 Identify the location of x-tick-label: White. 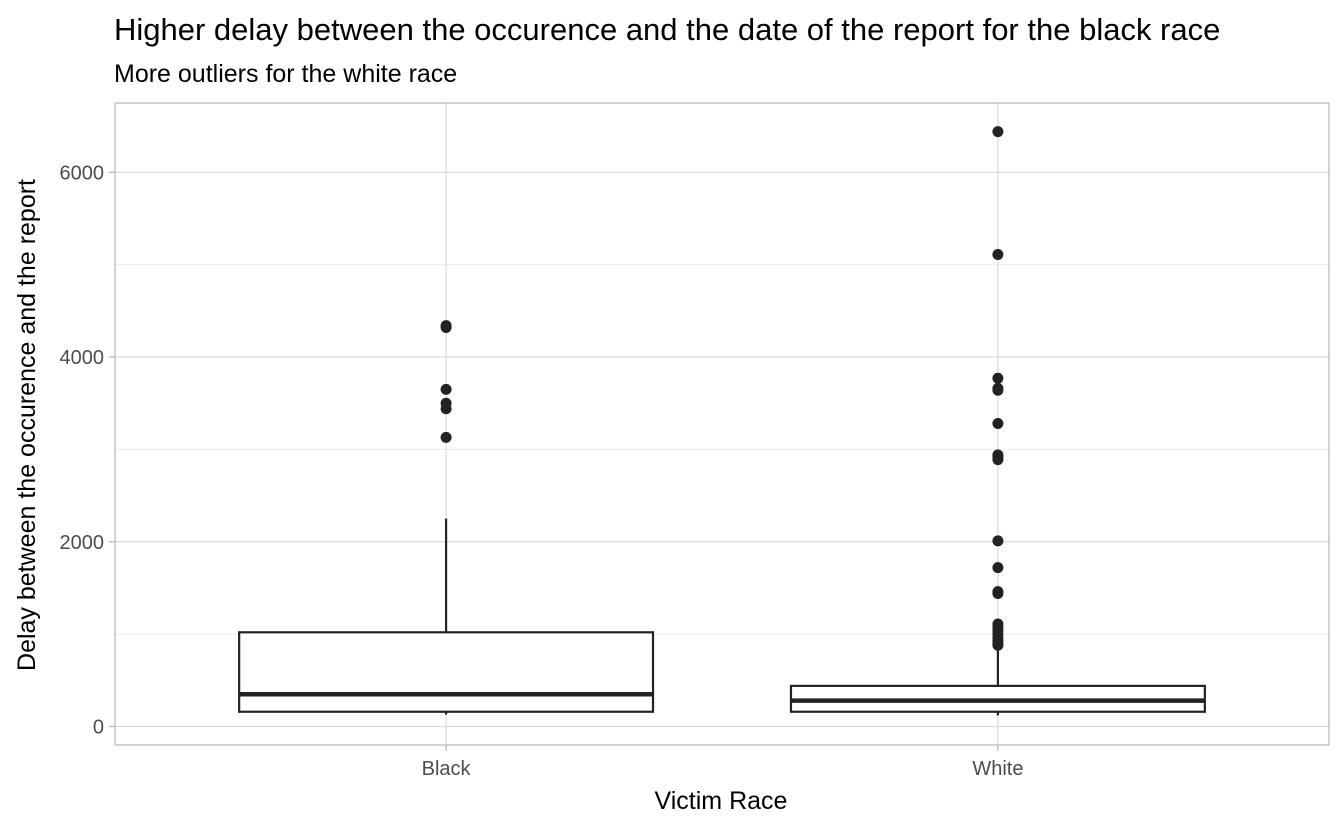
(997, 769).